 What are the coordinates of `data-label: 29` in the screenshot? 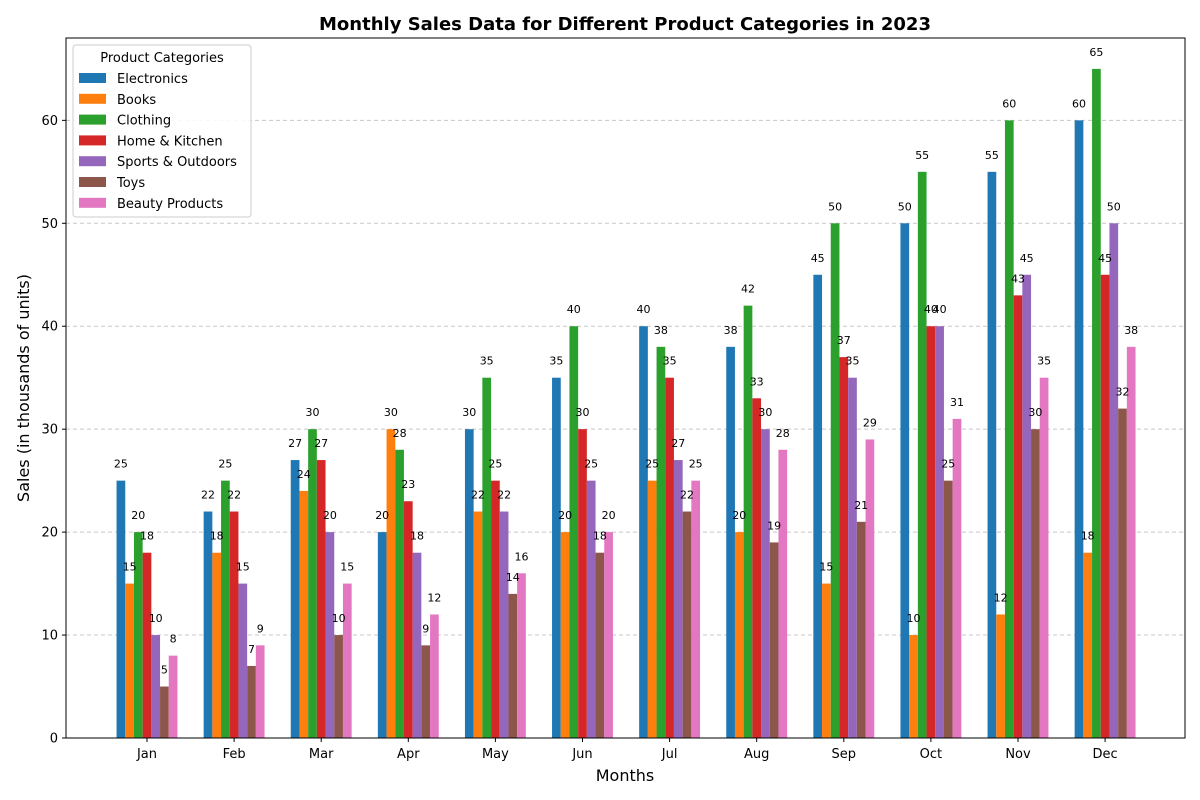 It's located at (870, 422).